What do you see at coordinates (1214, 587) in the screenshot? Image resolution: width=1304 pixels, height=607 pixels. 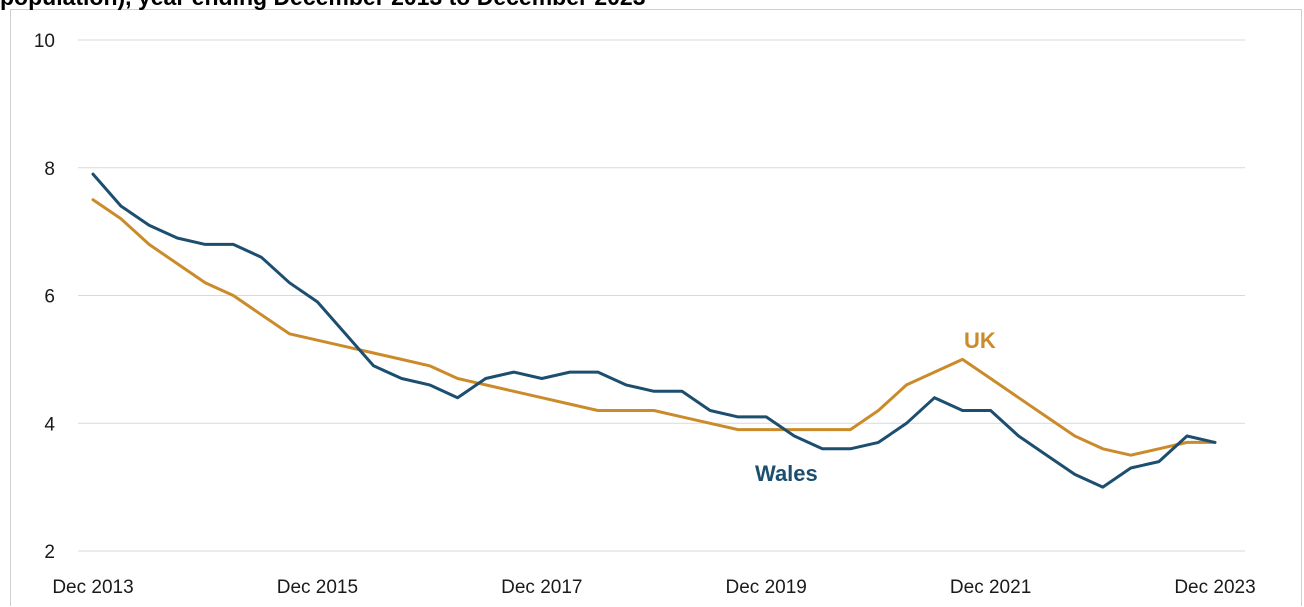 I see `x-tick-label: Dec 2023` at bounding box center [1214, 587].